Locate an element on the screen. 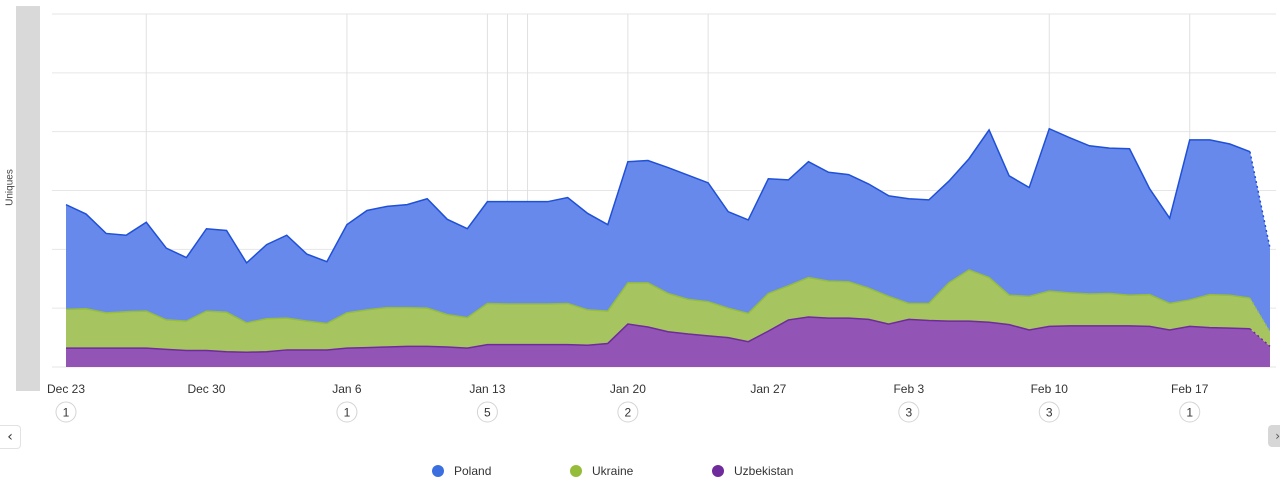 The height and width of the screenshot is (491, 1280). legend: Poland Ukraine Uzbekistan is located at coordinates (641, 471).